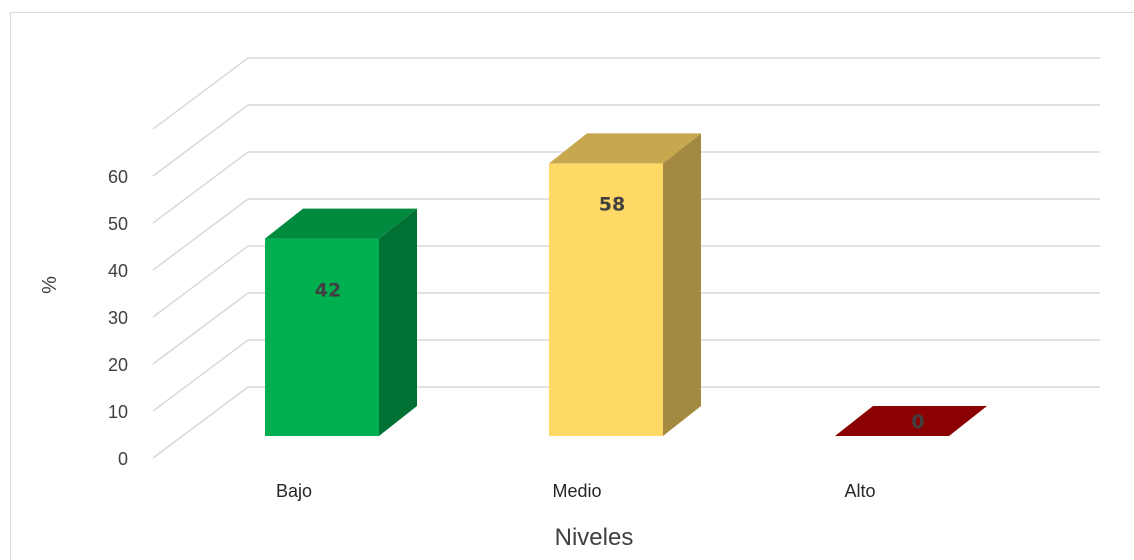  I want to click on y-tick-label: 0, so click(123, 459).